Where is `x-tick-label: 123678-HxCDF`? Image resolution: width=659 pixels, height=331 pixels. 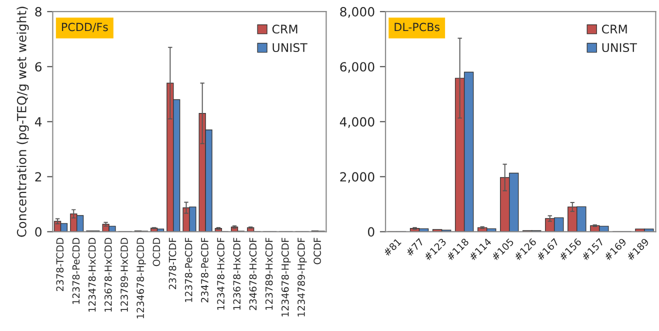 x-tick-label: 123678-HxCDF is located at coordinates (237, 274).